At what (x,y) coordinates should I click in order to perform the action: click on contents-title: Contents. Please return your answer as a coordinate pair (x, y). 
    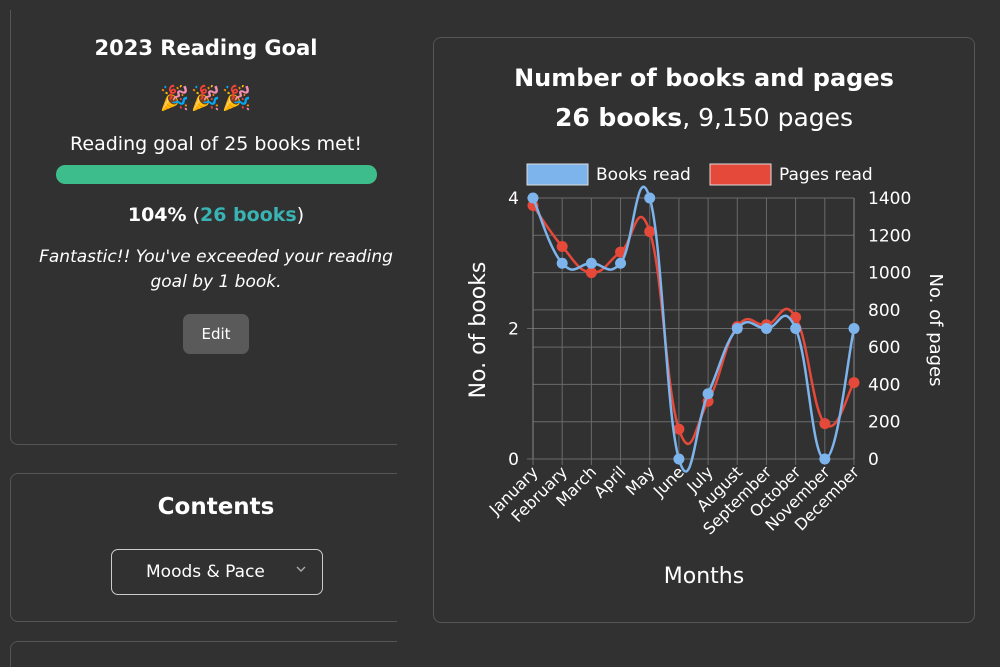
    Looking at the image, I should click on (216, 507).